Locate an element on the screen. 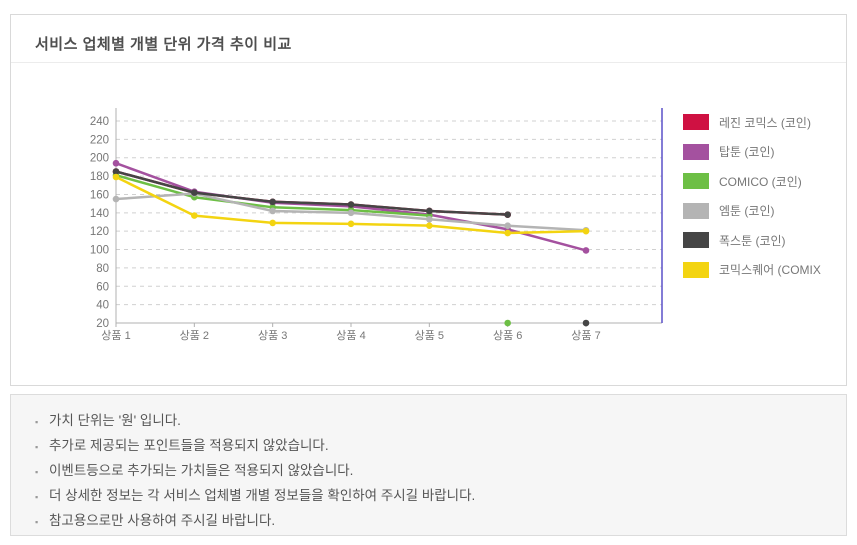 The width and height of the screenshot is (857, 545). series-line is located at coordinates (311, 193).